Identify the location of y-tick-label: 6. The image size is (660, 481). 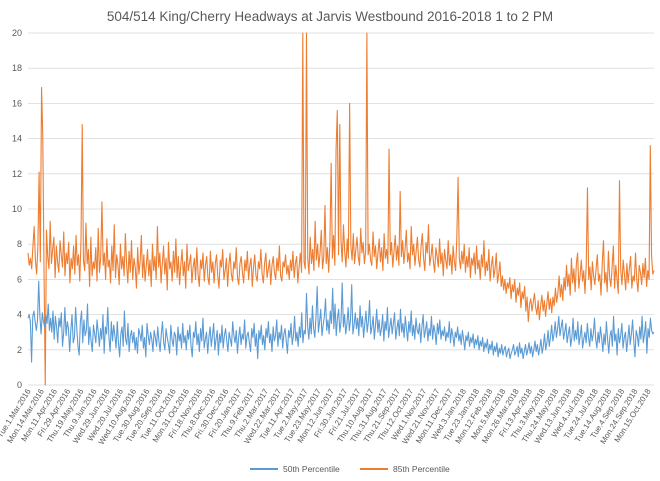
(19, 279).